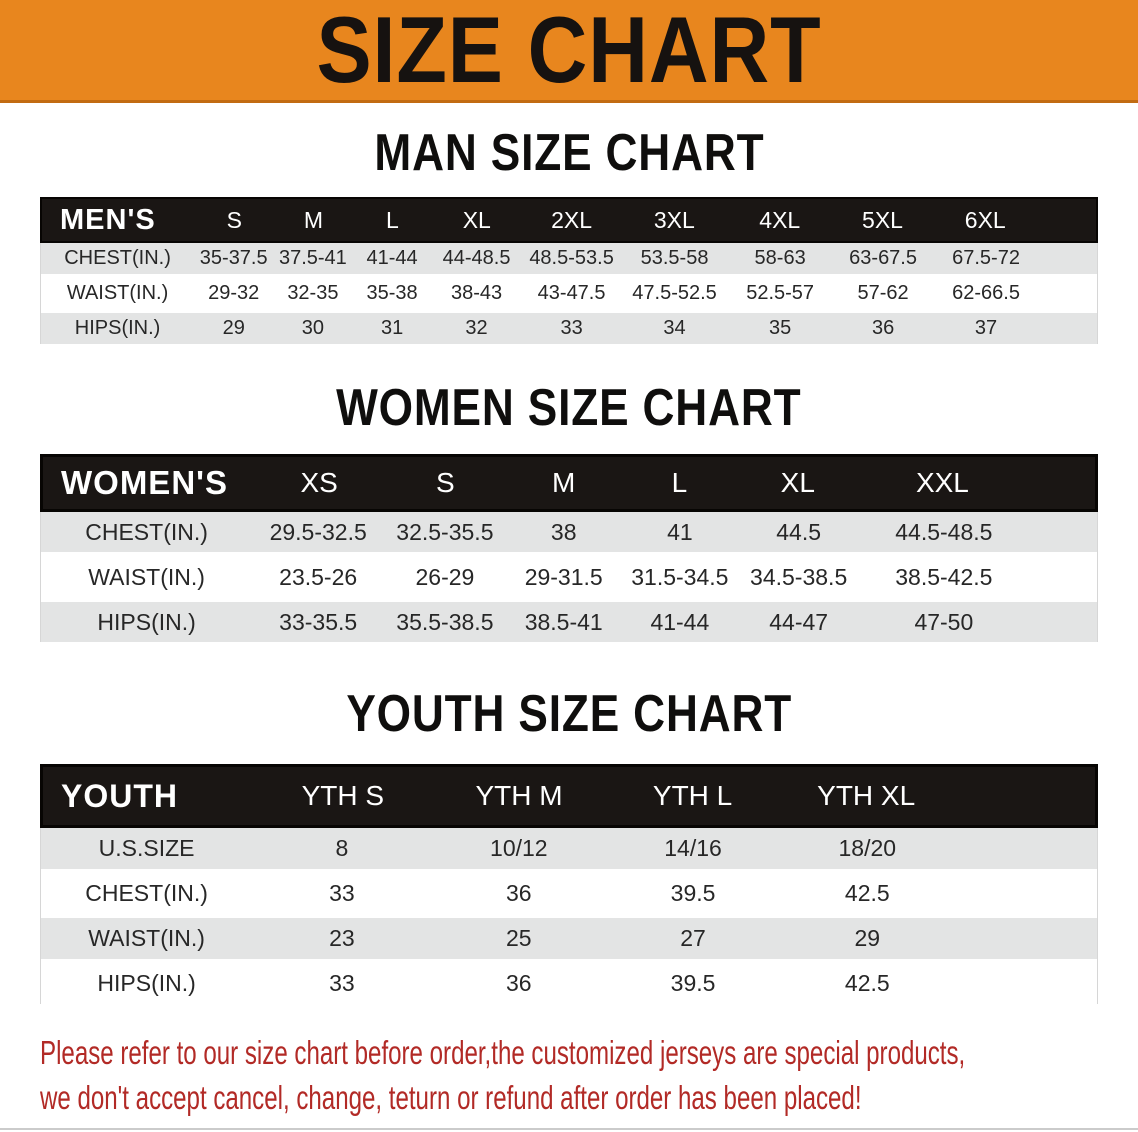 Image resolution: width=1138 pixels, height=1132 pixels. Describe the element at coordinates (313, 293) in the screenshot. I see `size-value-cell: 32-35` at that location.